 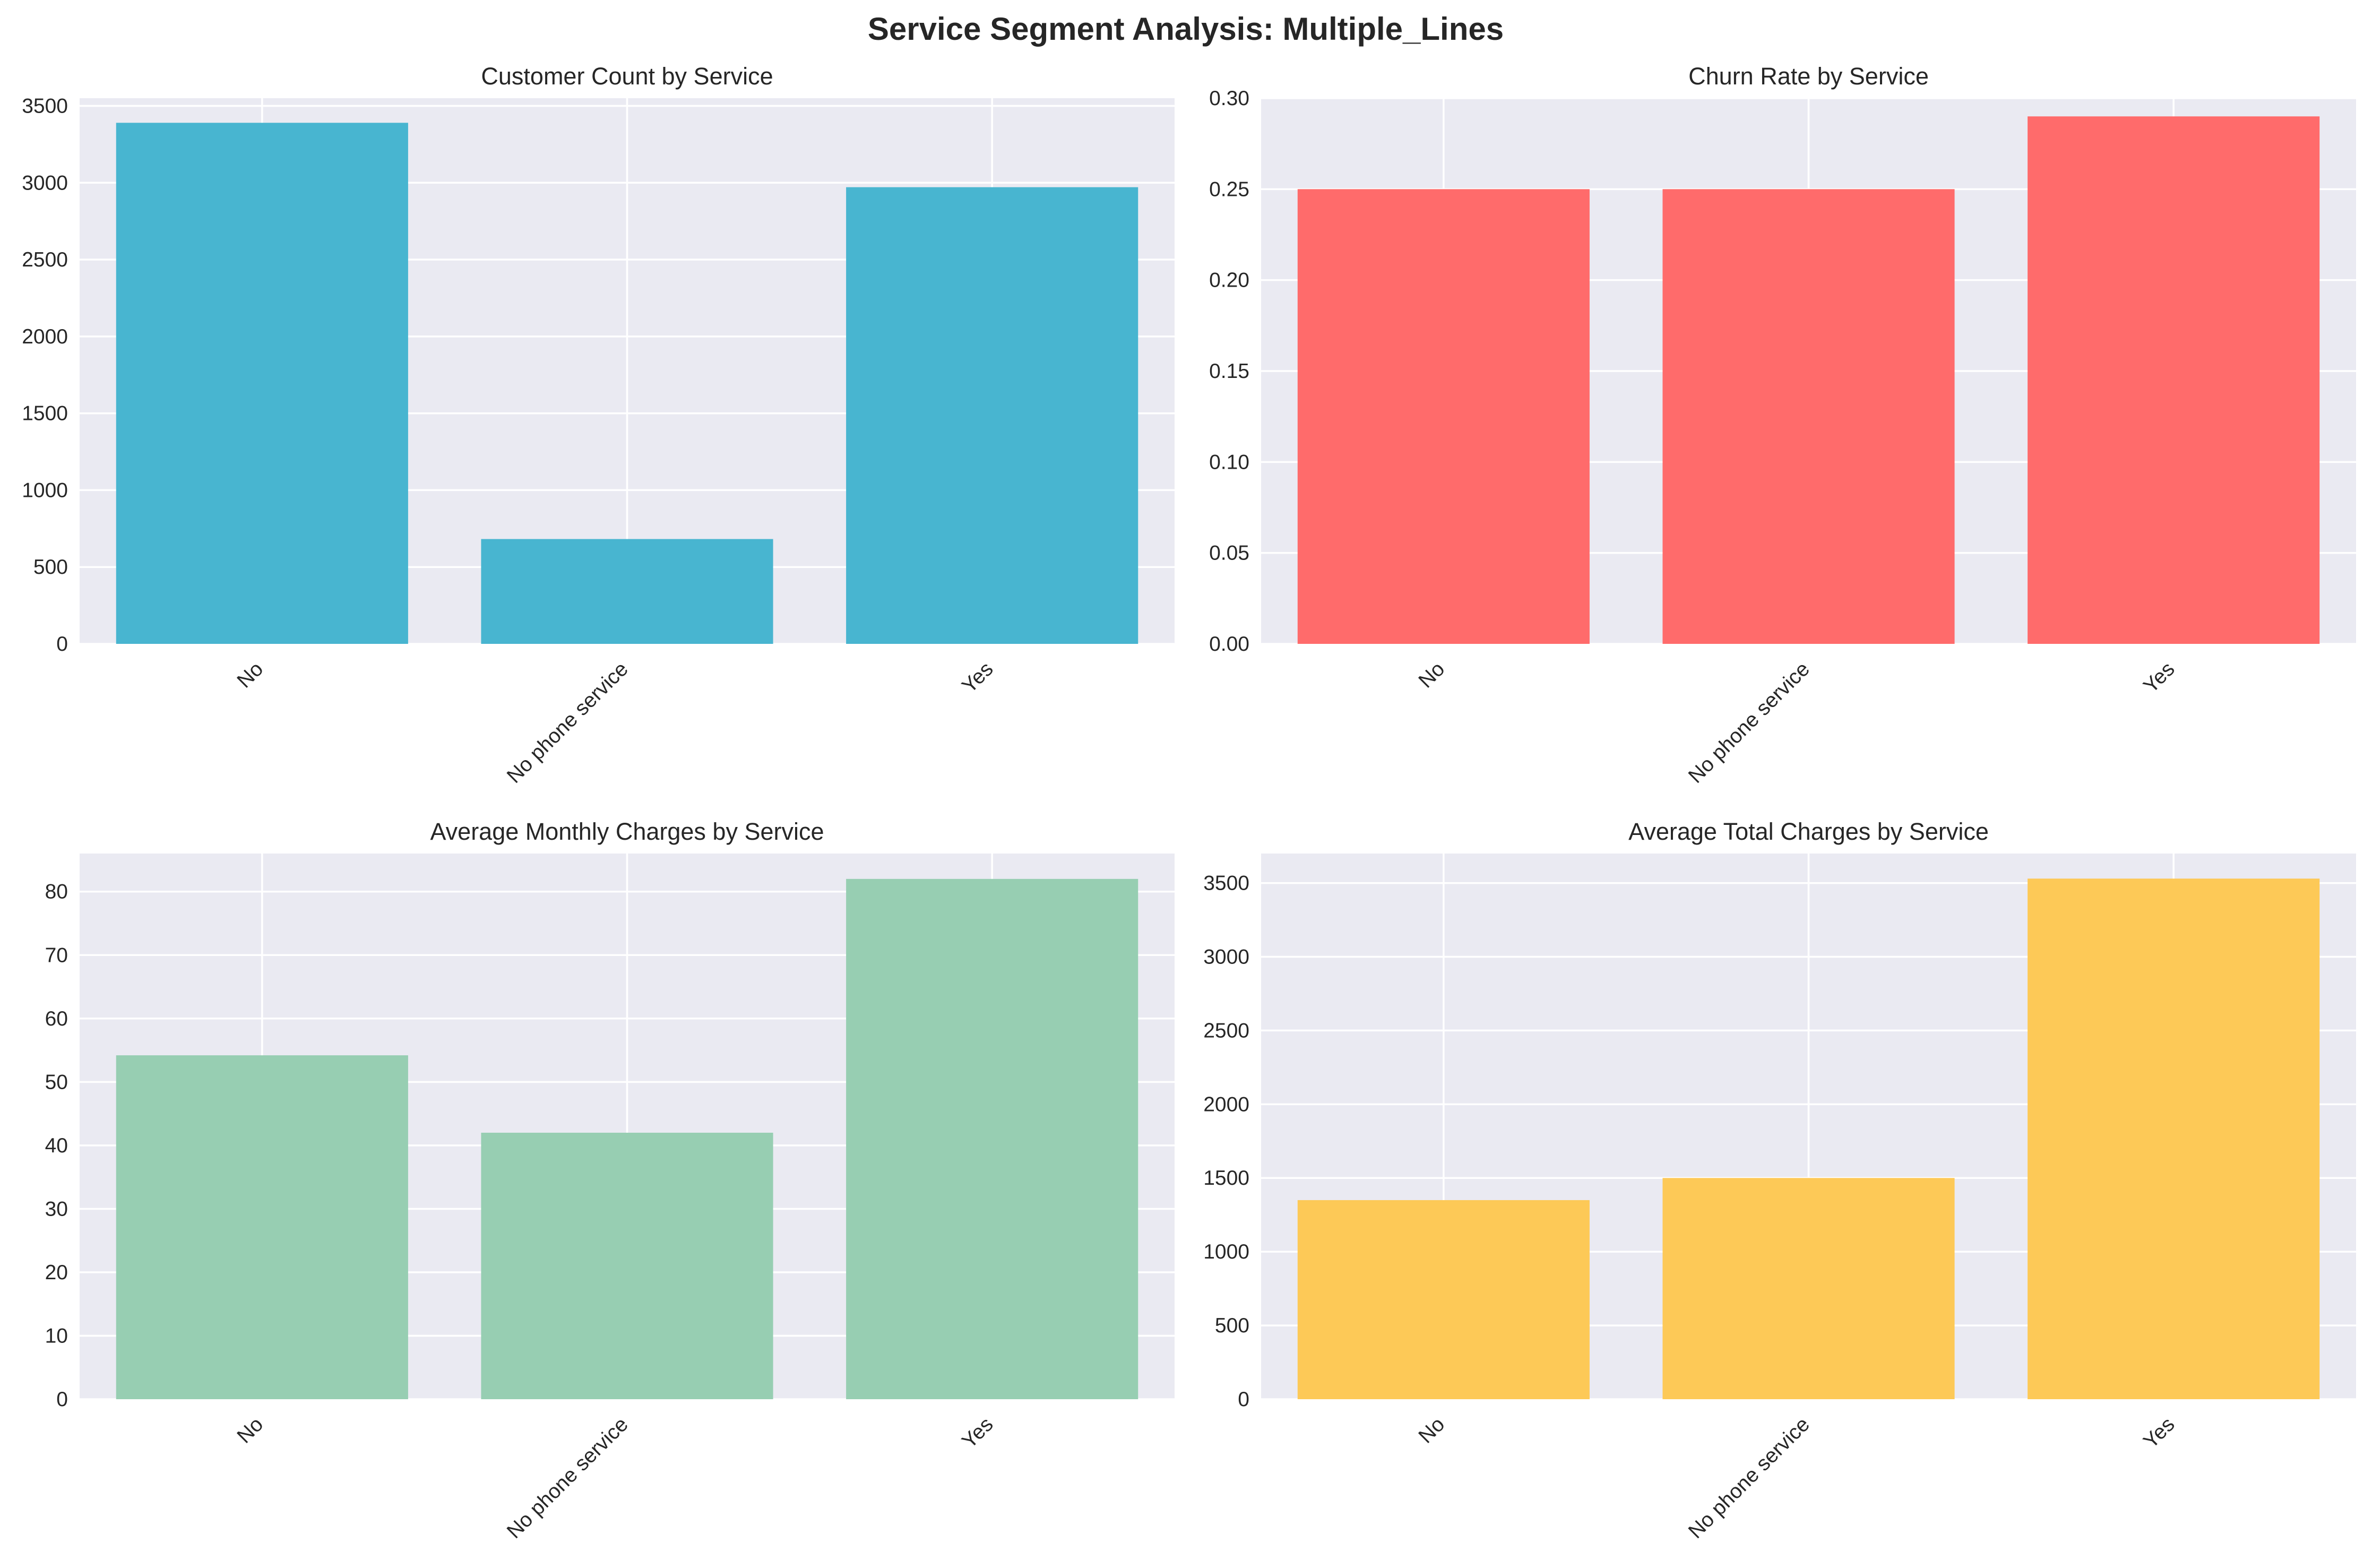 I want to click on customer-count-ytick-label-0: 0, so click(x=62, y=644).